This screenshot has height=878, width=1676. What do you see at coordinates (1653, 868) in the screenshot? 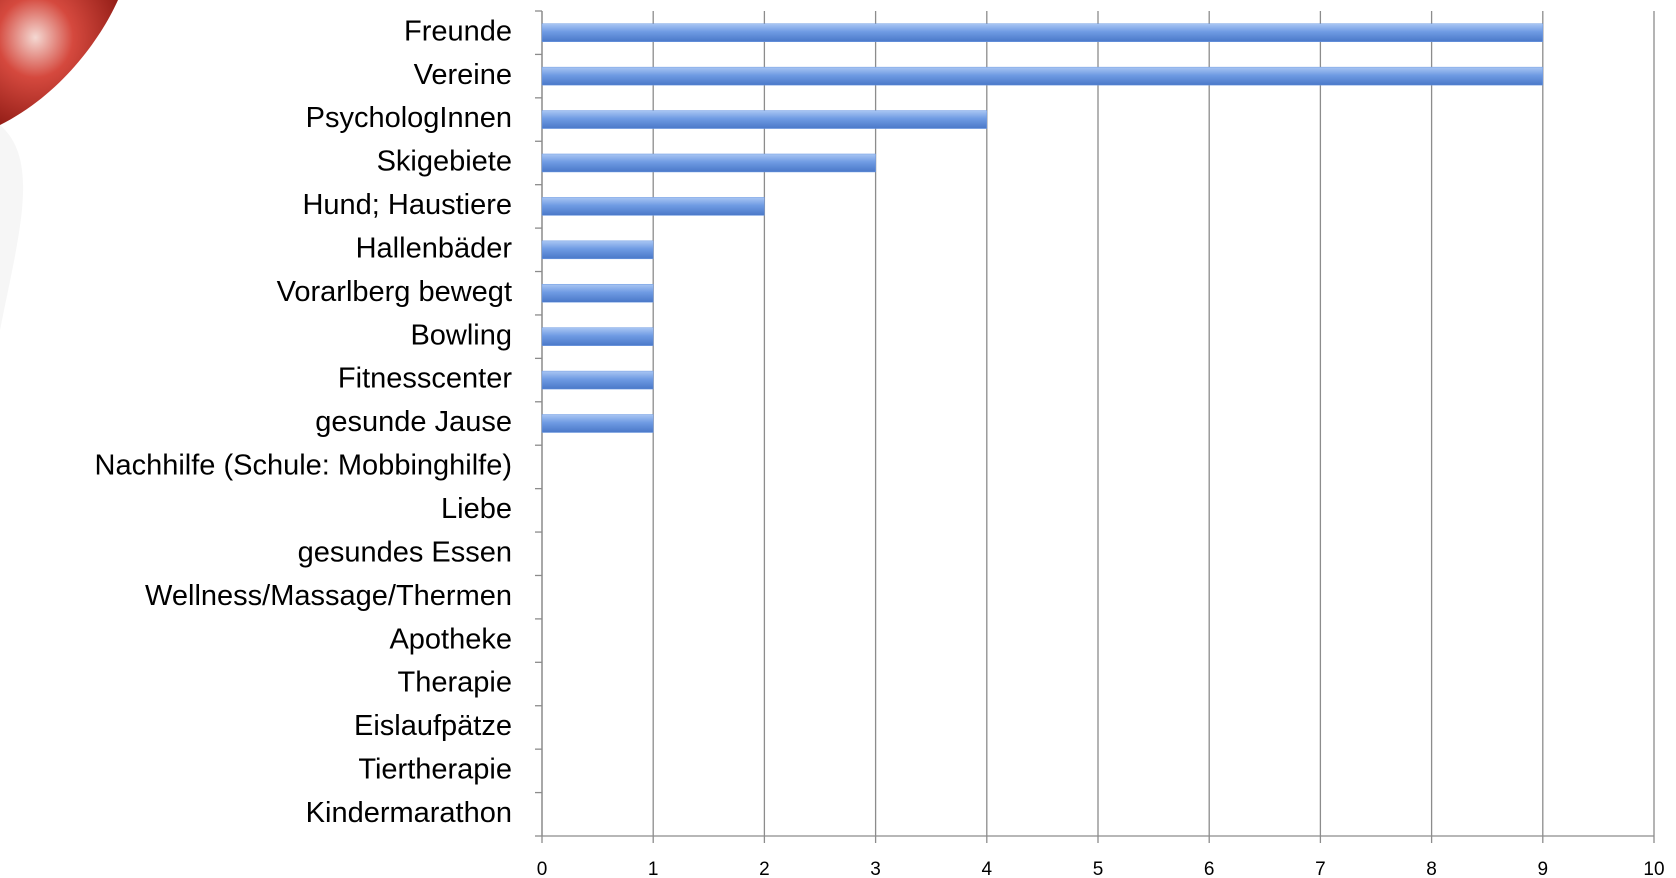
I see `x-tick-label: 10` at bounding box center [1653, 868].